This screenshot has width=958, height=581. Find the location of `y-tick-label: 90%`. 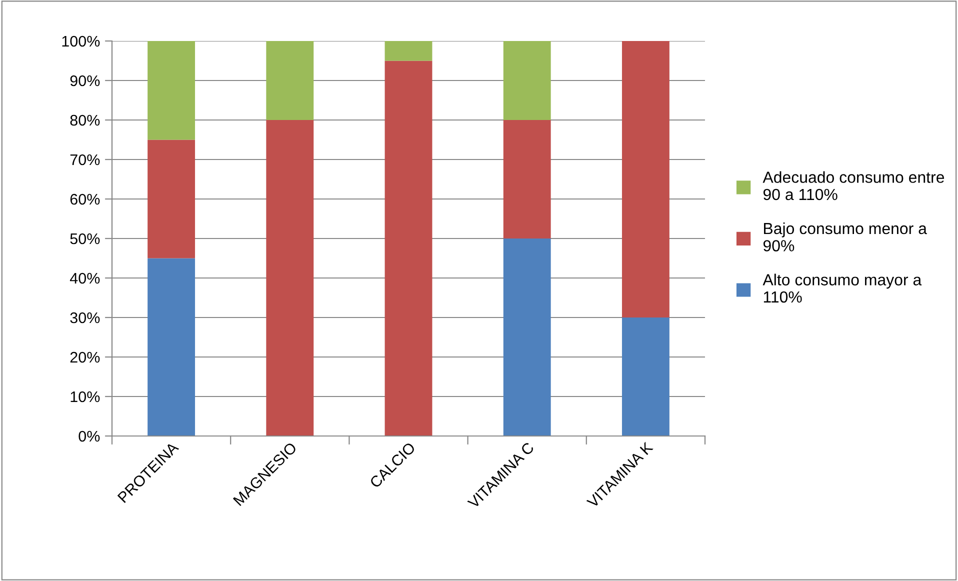

y-tick-label: 90% is located at coordinates (85, 80).